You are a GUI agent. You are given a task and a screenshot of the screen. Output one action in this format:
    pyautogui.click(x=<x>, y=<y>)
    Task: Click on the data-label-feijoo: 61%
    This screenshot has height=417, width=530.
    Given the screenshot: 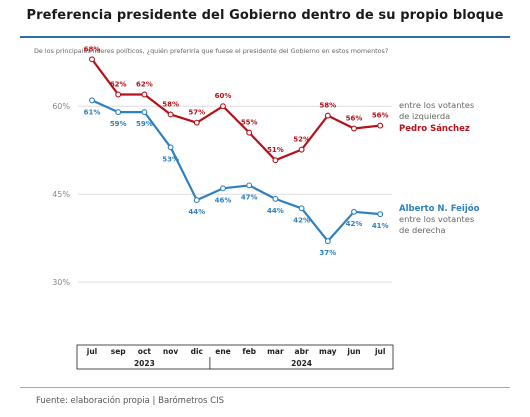 What is the action you would take?
    pyautogui.click(x=92, y=112)
    